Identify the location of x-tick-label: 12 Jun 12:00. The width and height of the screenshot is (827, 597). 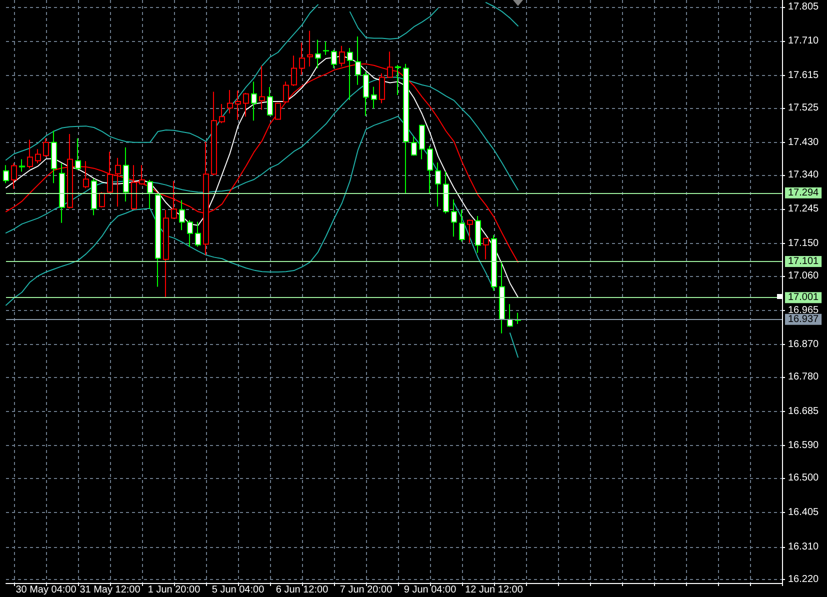
(494, 590).